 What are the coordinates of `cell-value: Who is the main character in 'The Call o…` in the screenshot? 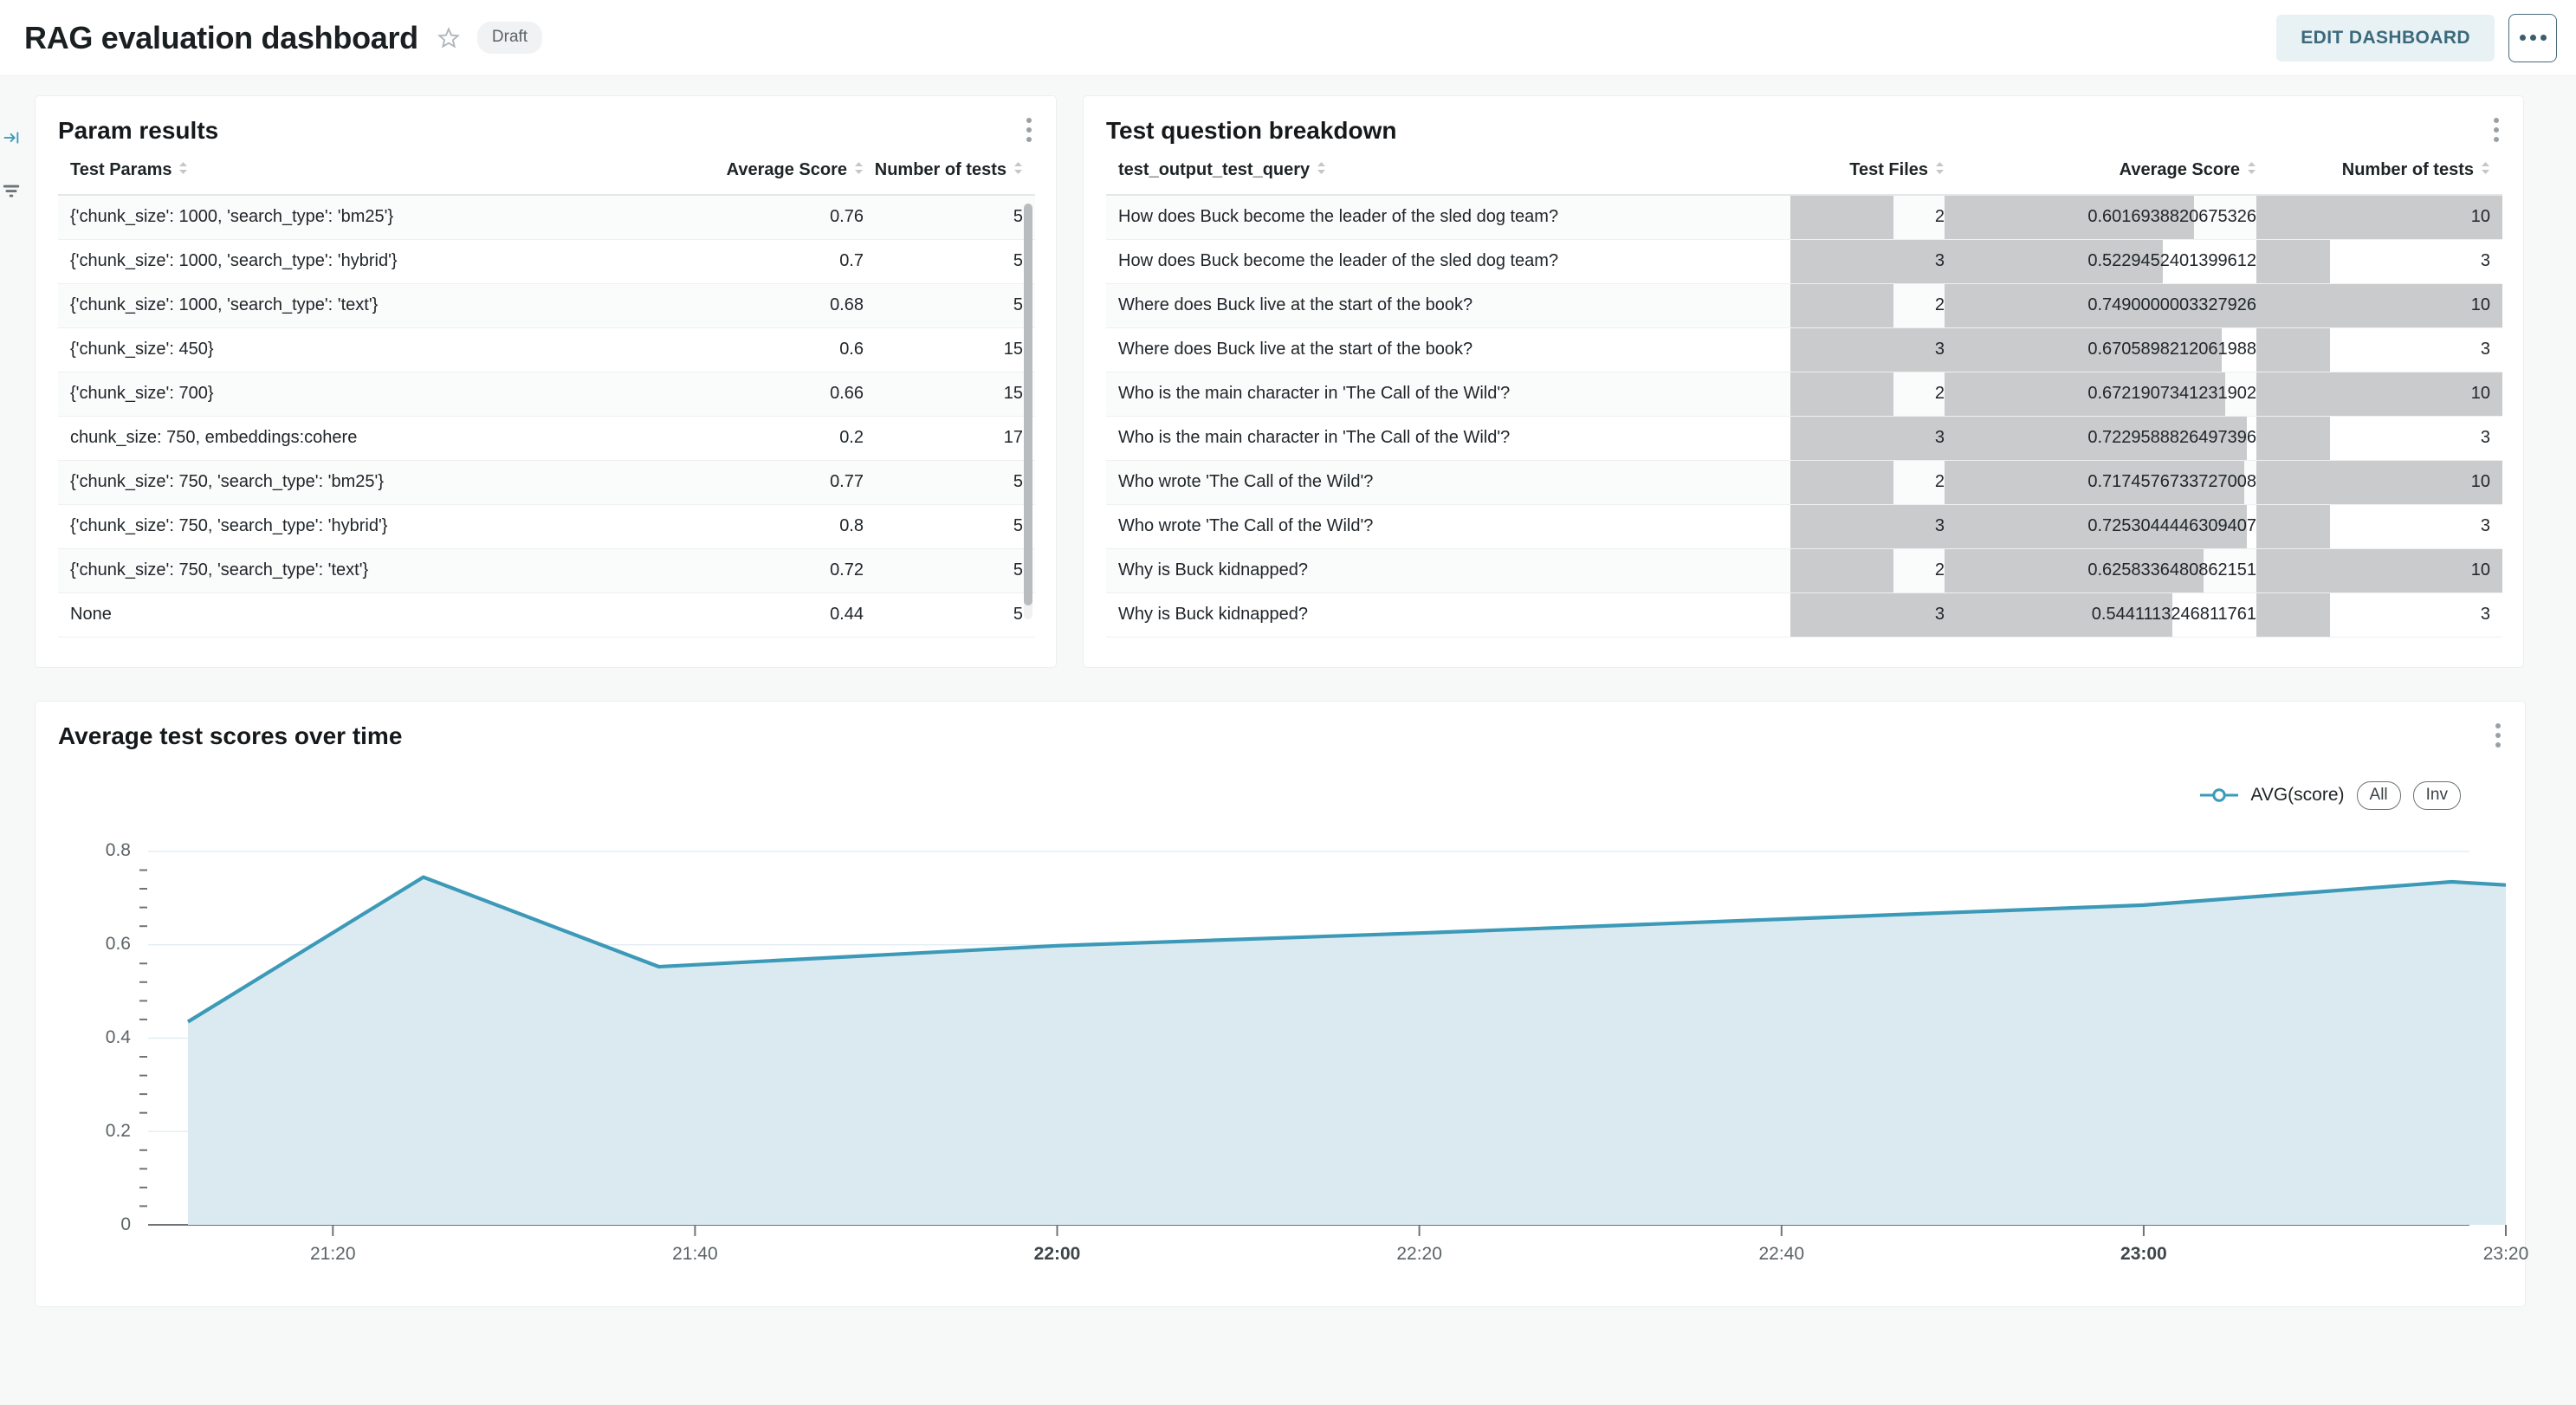 It's located at (1314, 393).